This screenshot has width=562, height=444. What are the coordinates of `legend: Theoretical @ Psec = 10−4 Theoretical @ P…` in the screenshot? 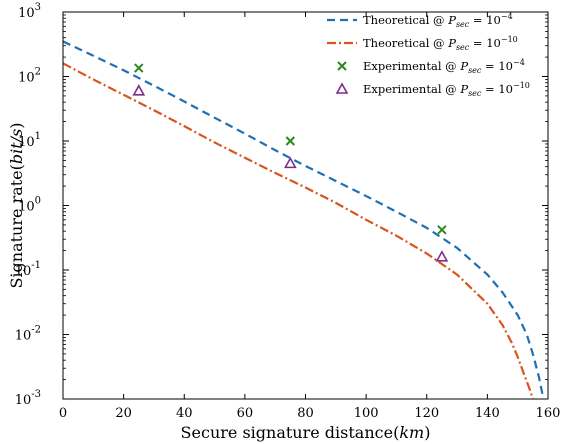 It's located at (428, 55).